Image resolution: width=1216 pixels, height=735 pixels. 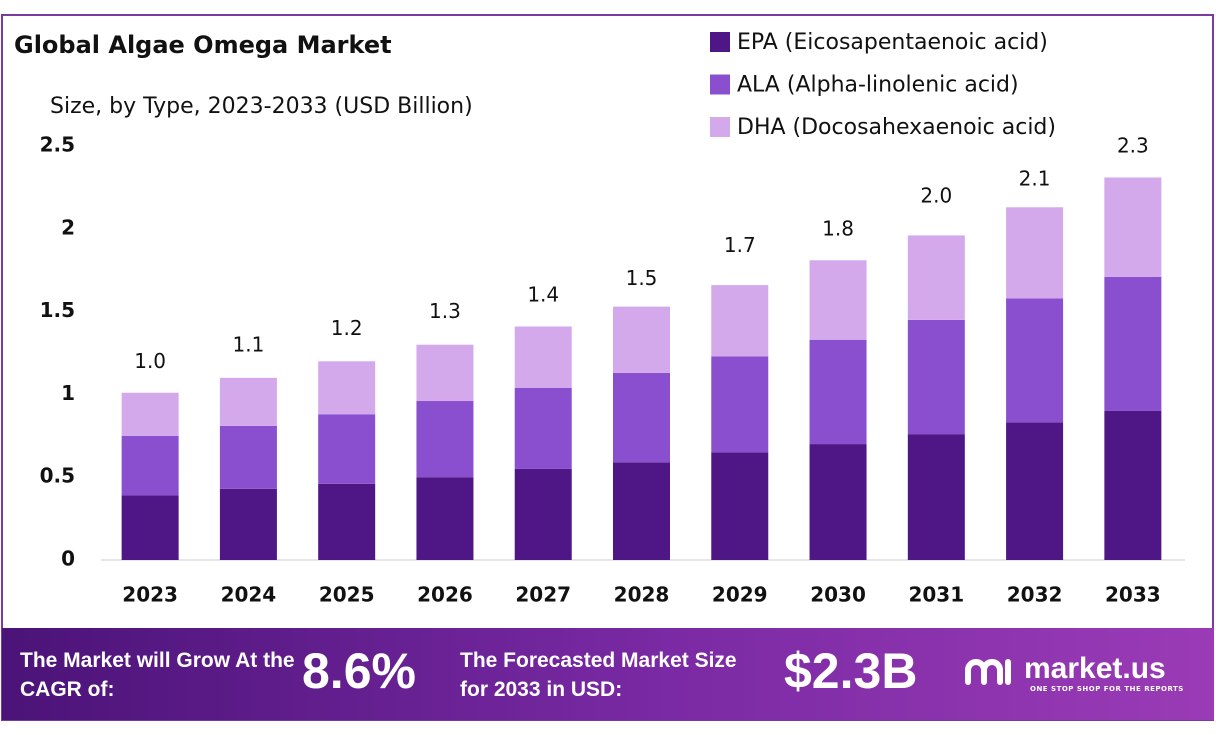 What do you see at coordinates (740, 245) in the screenshot?
I see `total-label: 1.7` at bounding box center [740, 245].